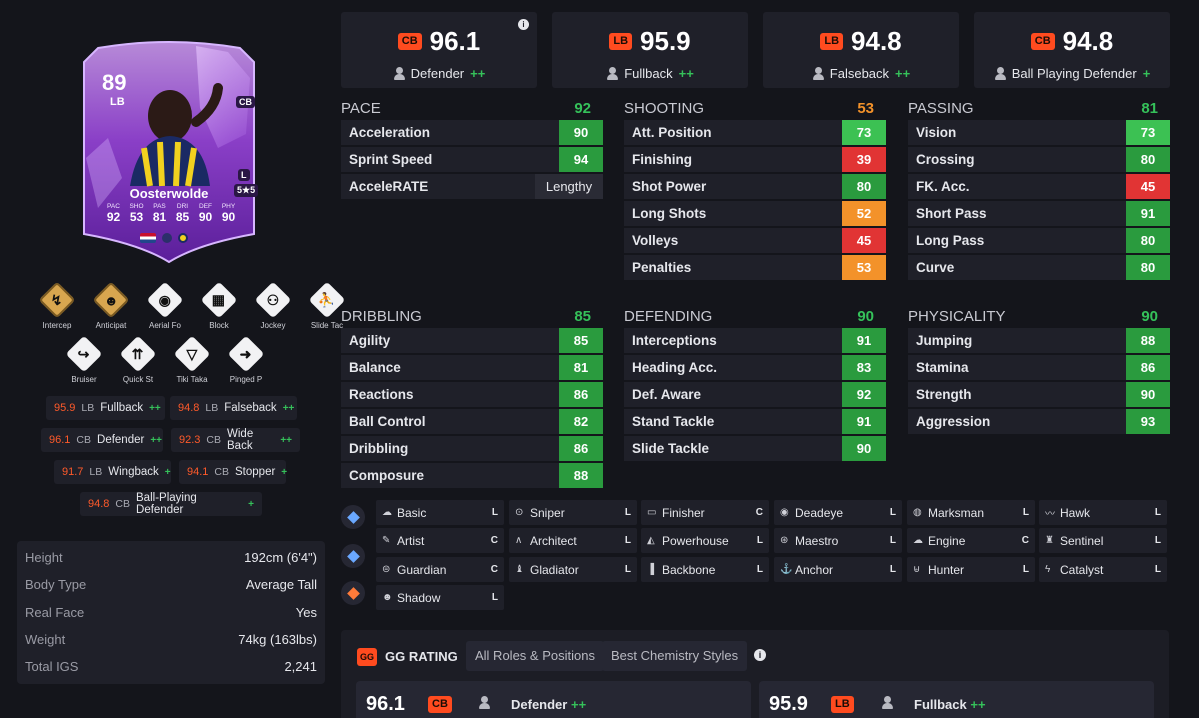 This screenshot has width=1199, height=718. What do you see at coordinates (84, 379) in the screenshot?
I see `playstyle-label: Bruiser` at bounding box center [84, 379].